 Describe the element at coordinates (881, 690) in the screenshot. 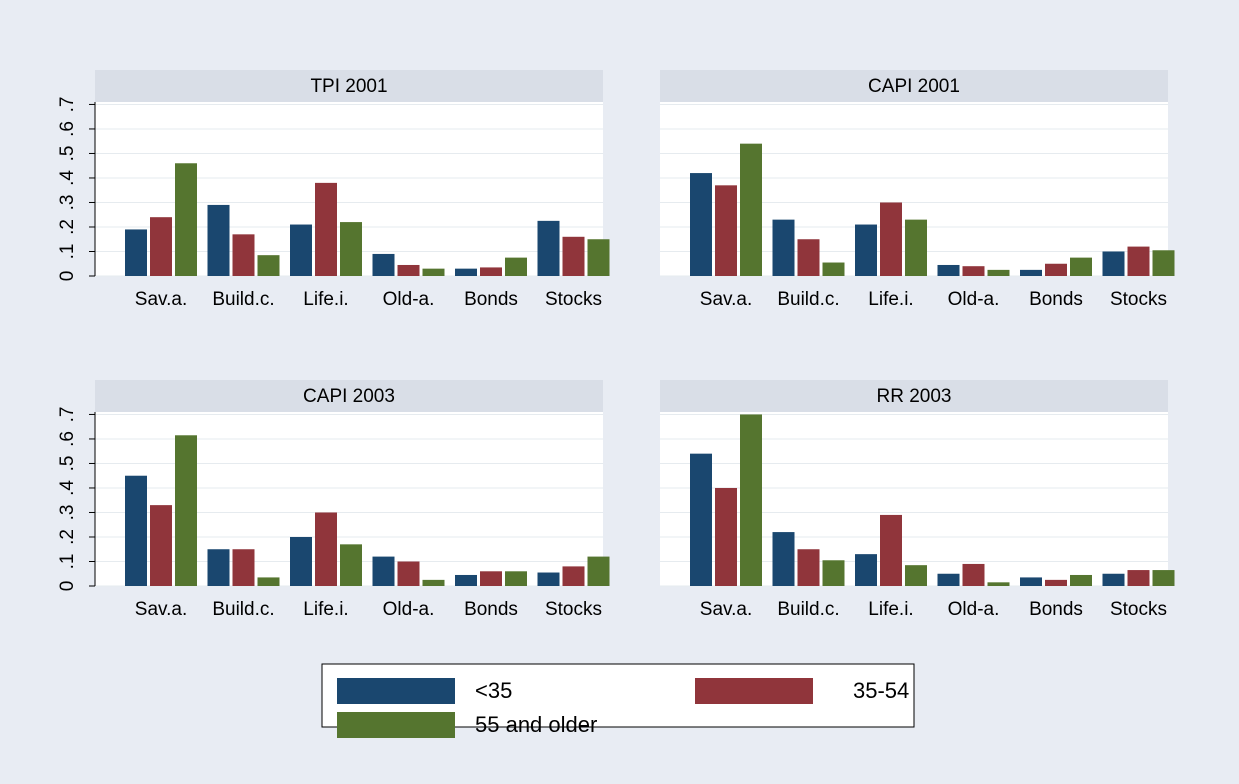

I see `legend-label: 35-54` at that location.